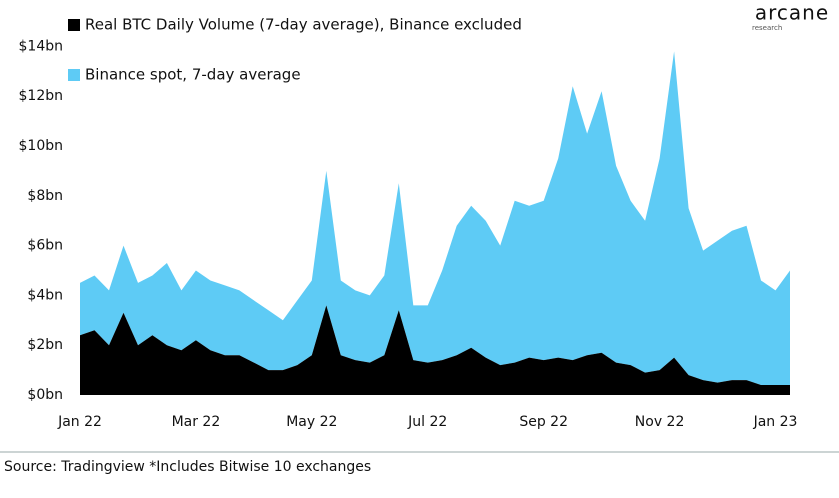  What do you see at coordinates (193, 75) in the screenshot?
I see `legend-label: Binance spot, 7-day average` at bounding box center [193, 75].